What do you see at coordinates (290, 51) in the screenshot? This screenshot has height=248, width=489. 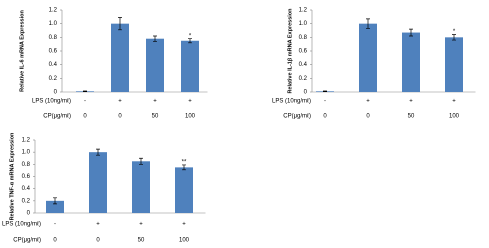 I see `y-axis-label: Relative IL-1β mRNA Expression` at bounding box center [290, 51].